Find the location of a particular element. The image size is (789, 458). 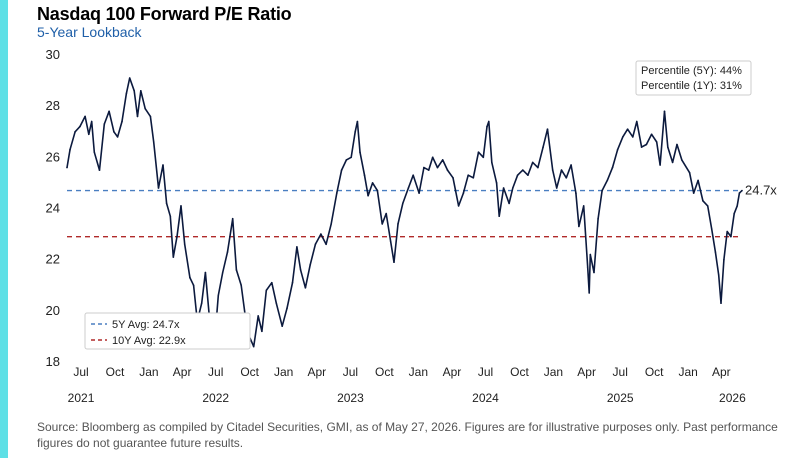

legend-layer: 5Y Avg: 24.7x 10Y Avg: 22.9x is located at coordinates (167, 331).